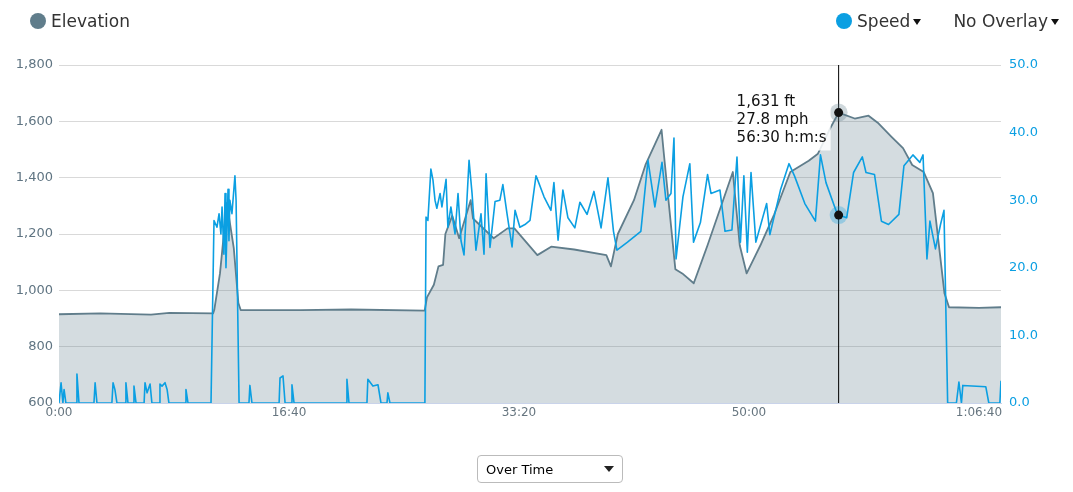 This screenshot has height=492, width=1073. I want to click on annotation: 1,631 ft 27.8 mph 56:30 h:m:s, so click(781, 118).